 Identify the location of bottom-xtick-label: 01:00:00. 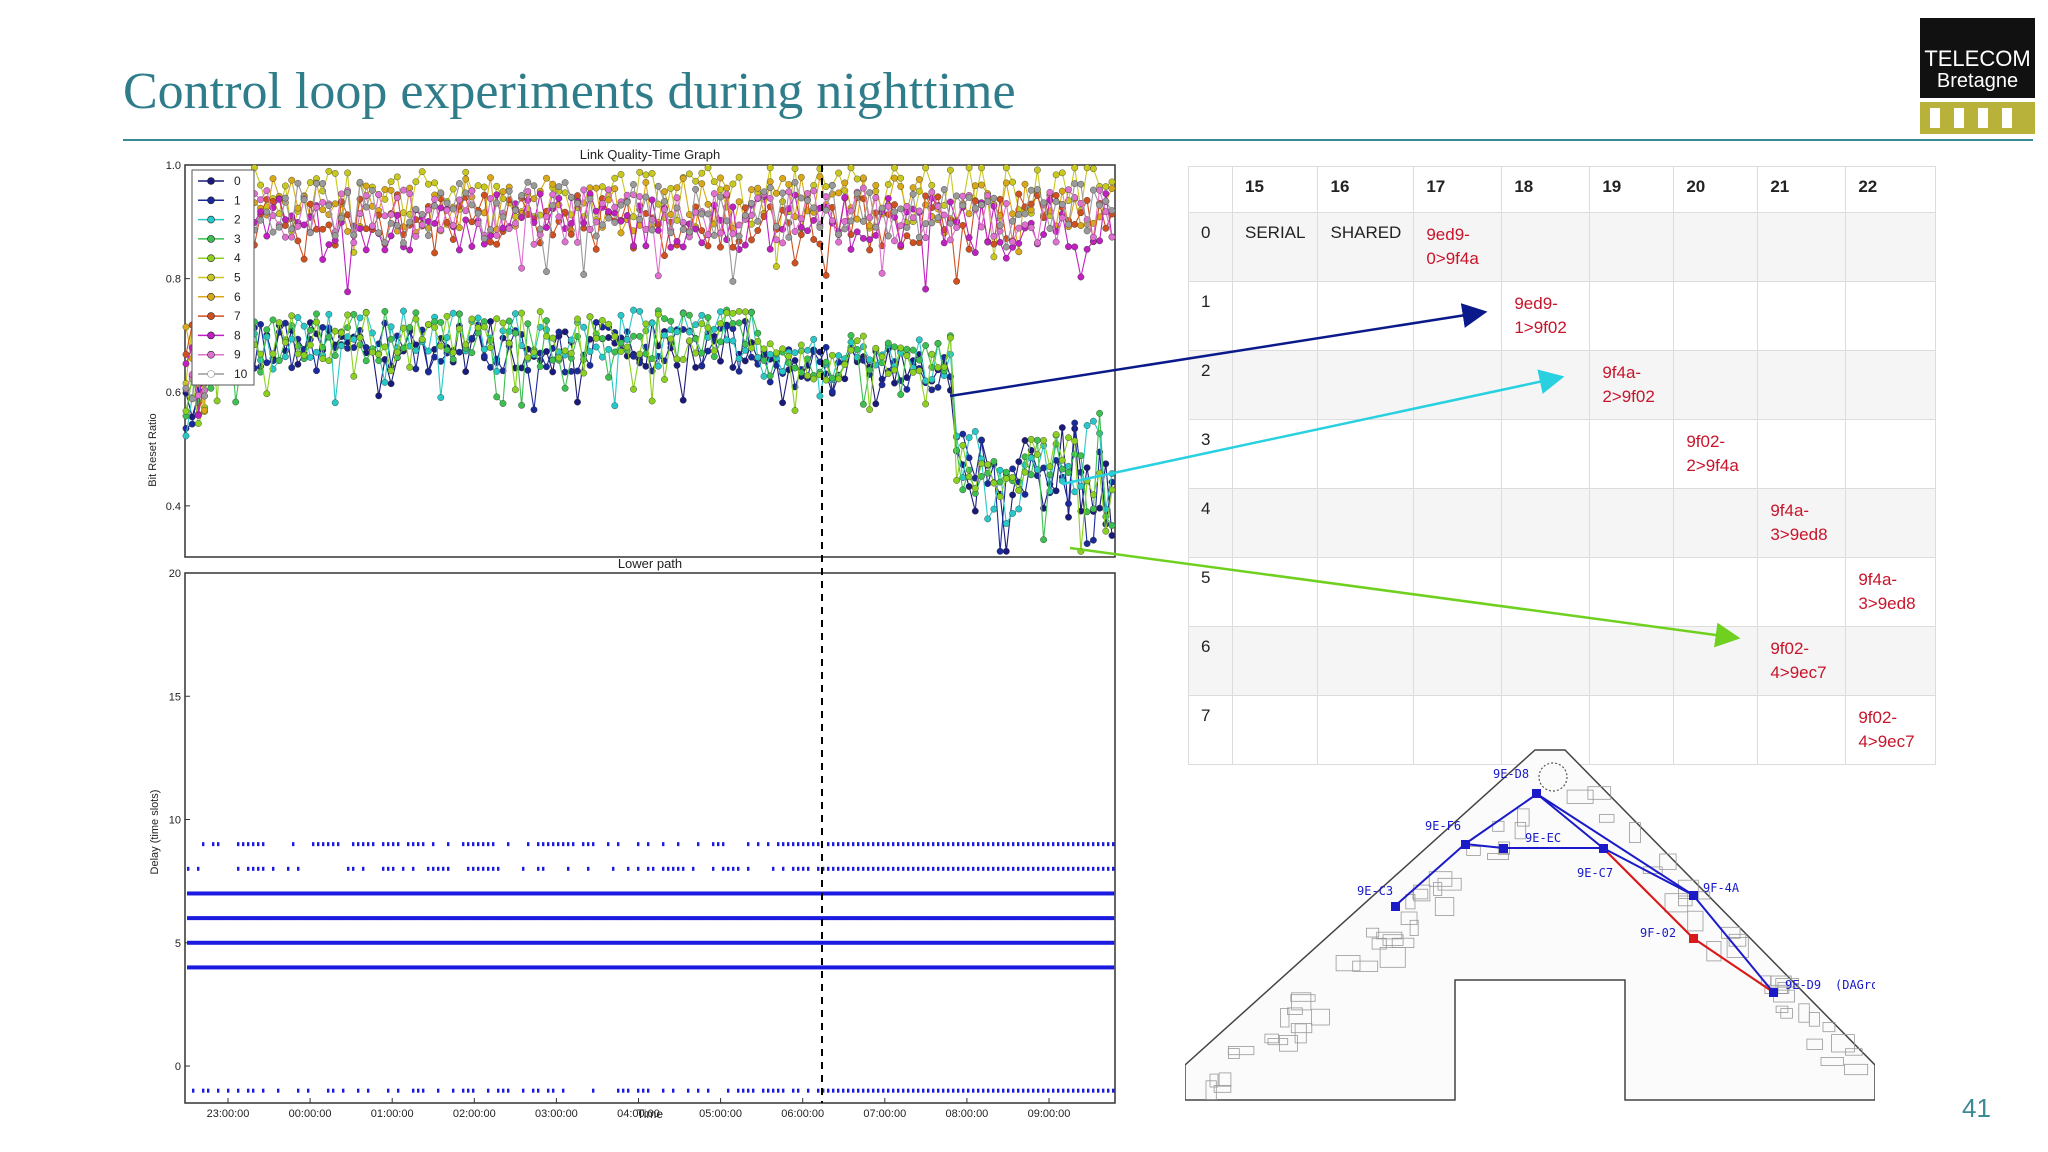
(392, 1114).